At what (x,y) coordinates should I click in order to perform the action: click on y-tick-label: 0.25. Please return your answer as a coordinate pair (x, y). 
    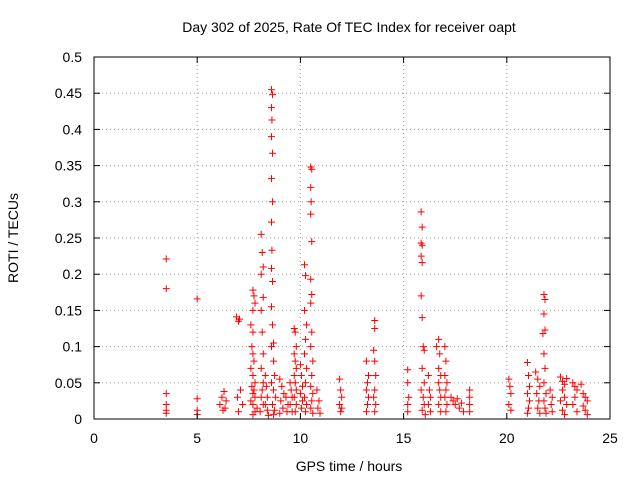
    Looking at the image, I should click on (68, 238).